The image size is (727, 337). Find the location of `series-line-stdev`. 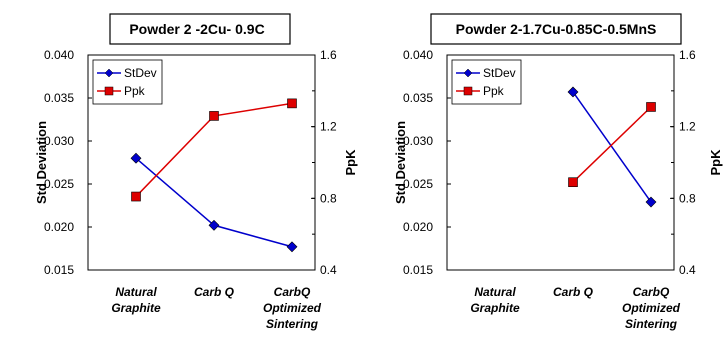

series-line-stdev is located at coordinates (612, 147).